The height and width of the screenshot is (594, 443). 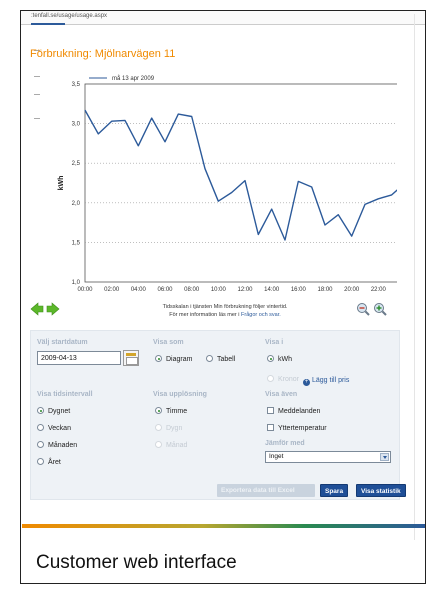 I want to click on zoom-svg, so click(x=372, y=309).